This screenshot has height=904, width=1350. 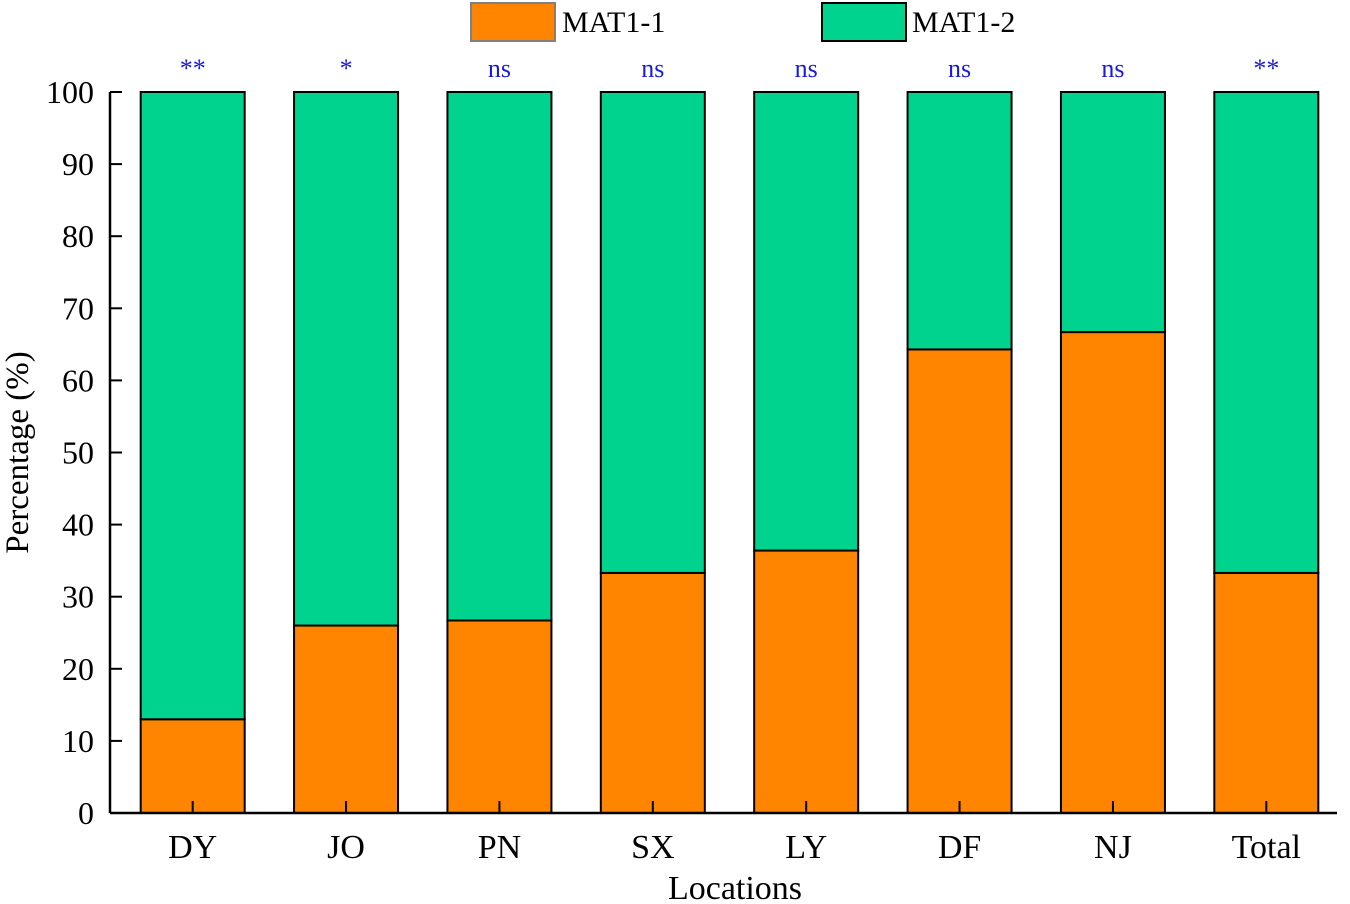 What do you see at coordinates (18, 452) in the screenshot?
I see `y-axis-title: Percentage (%)` at bounding box center [18, 452].